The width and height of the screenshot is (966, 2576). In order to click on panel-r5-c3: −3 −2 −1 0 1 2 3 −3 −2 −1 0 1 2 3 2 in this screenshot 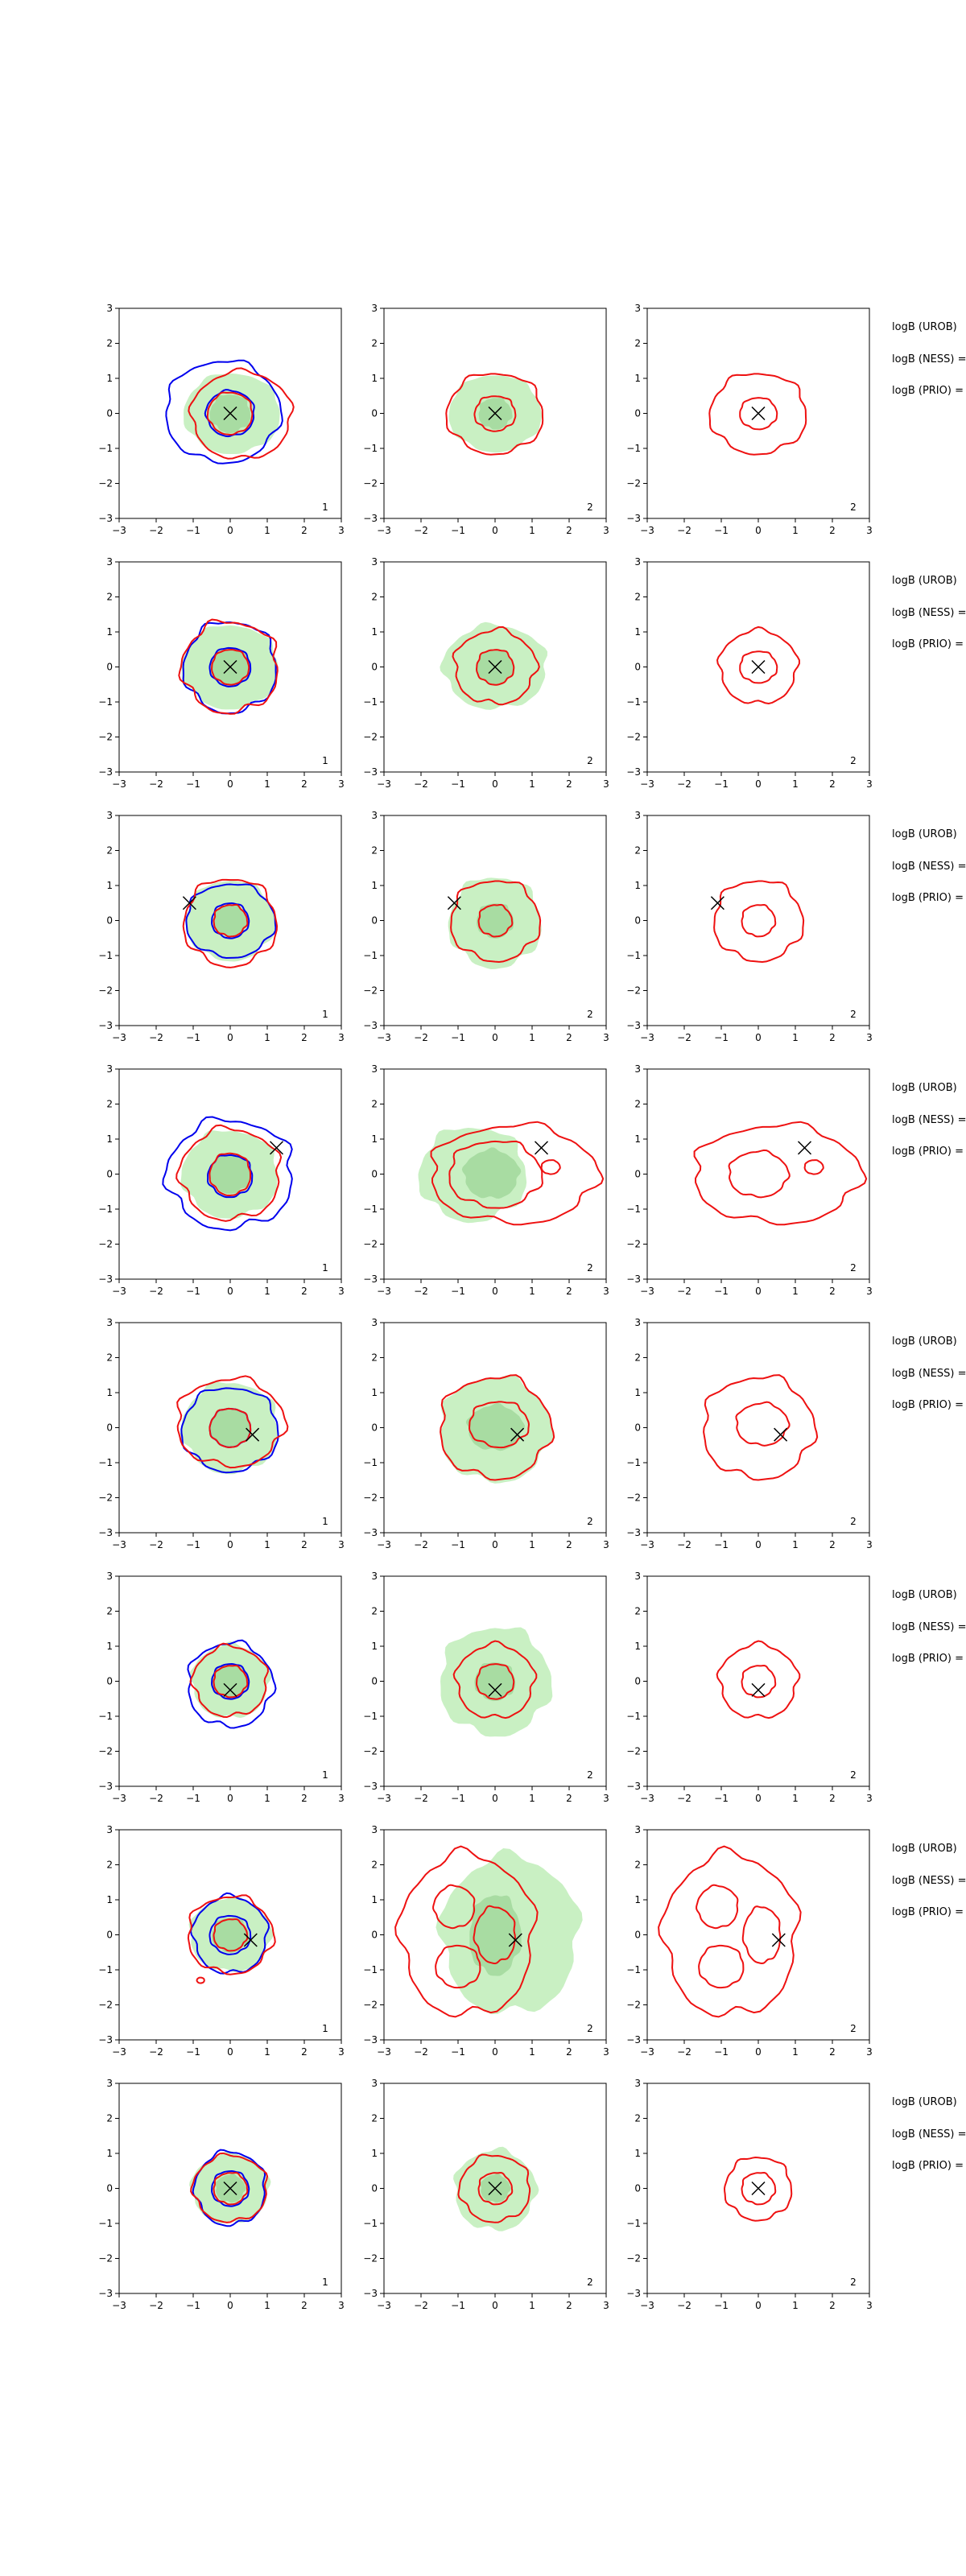, I will do `click(749, 1433)`.